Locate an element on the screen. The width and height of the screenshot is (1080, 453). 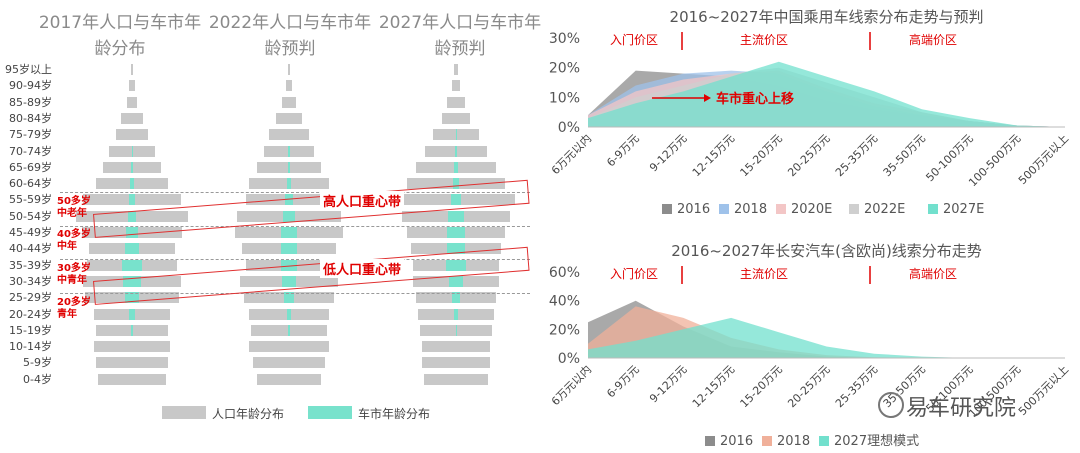
x-tick-label: 15-20万元 is located at coordinates (761, 155).